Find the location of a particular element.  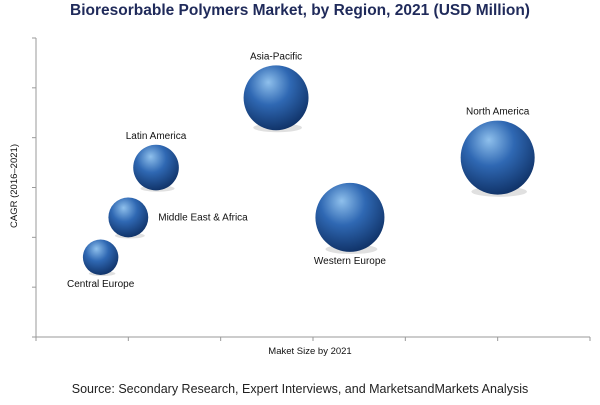

bubble-north-america is located at coordinates (497, 157).